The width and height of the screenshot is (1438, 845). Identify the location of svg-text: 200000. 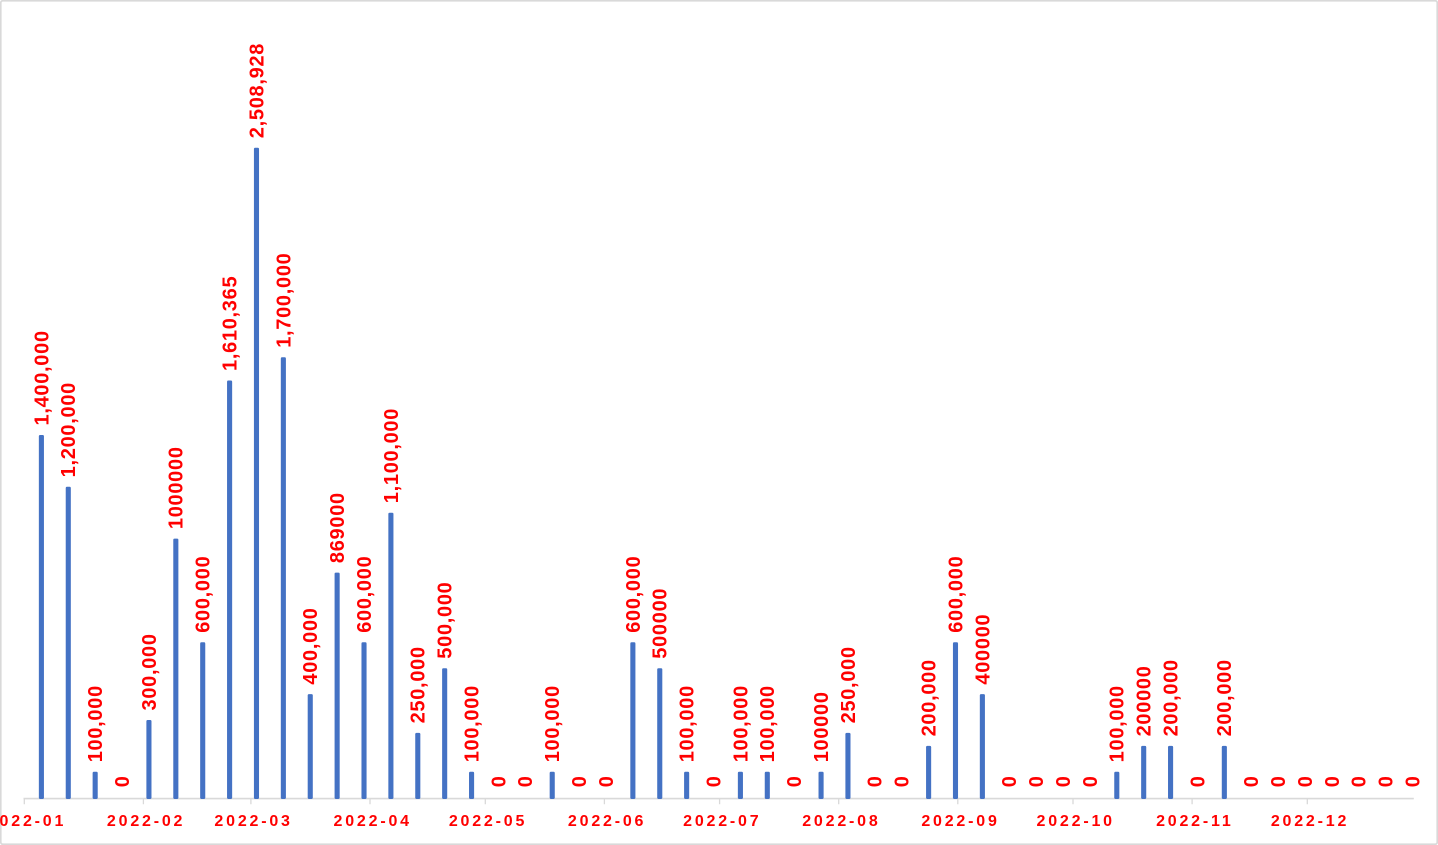
(1145, 700).